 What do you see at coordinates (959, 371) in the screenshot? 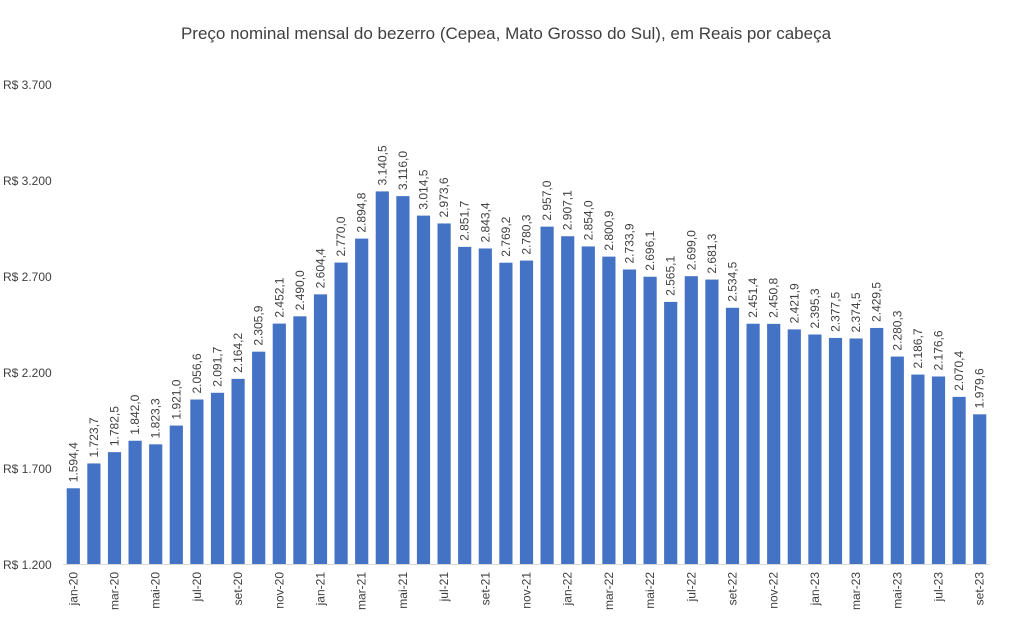
I see `data-label: 2.070,4` at bounding box center [959, 371].